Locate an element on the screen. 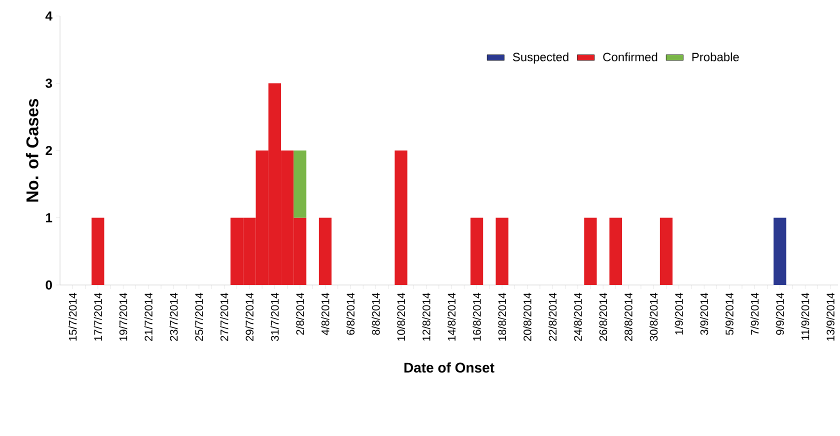 This screenshot has width=840, height=436. y-tick-label: 0 is located at coordinates (49, 285).